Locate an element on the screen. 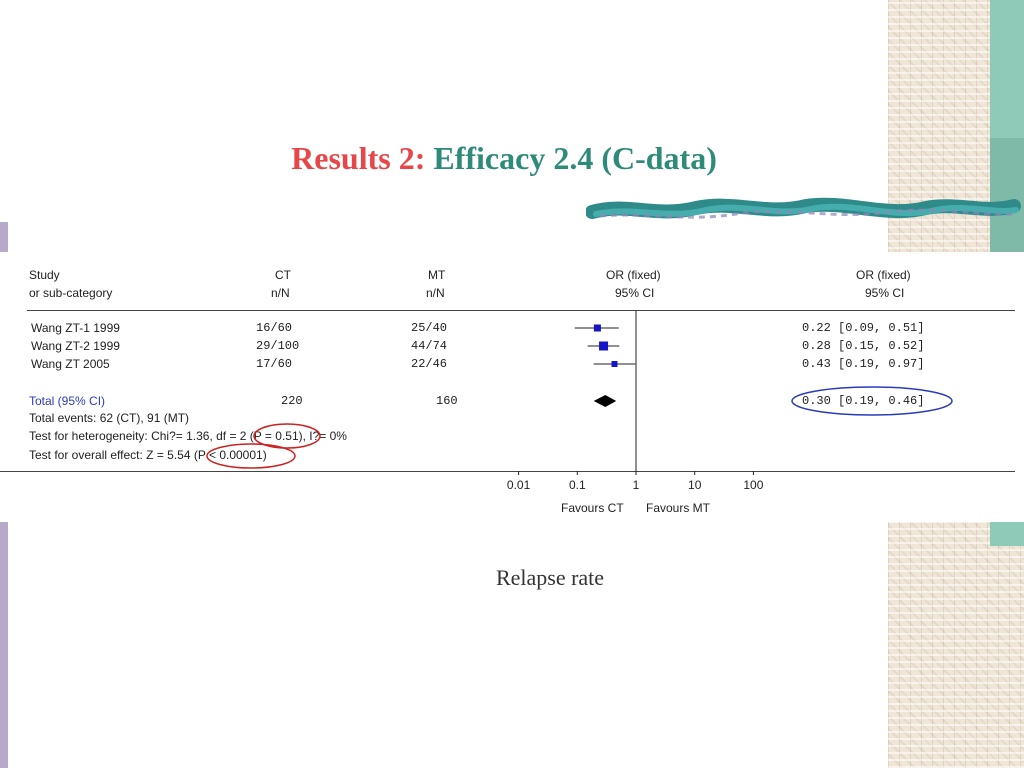 This screenshot has height=768, width=1024. header-mt: MT is located at coordinates (437, 275).